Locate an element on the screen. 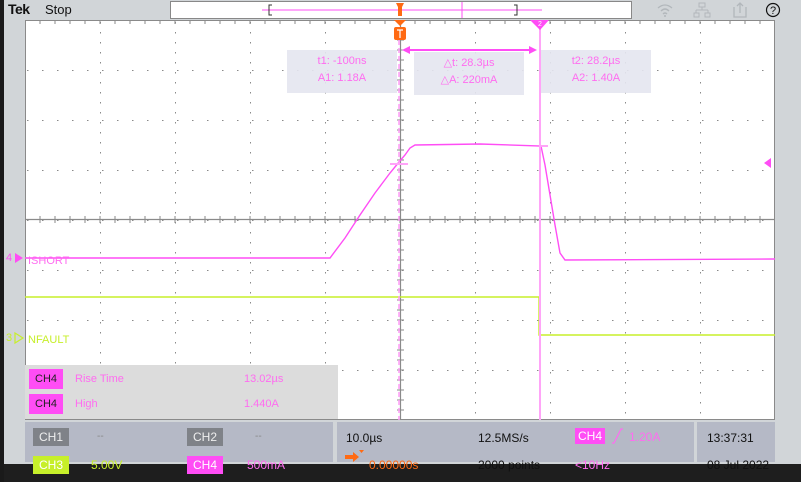 This screenshot has width=801, height=482. waveform-record-view is located at coordinates (401, 10).